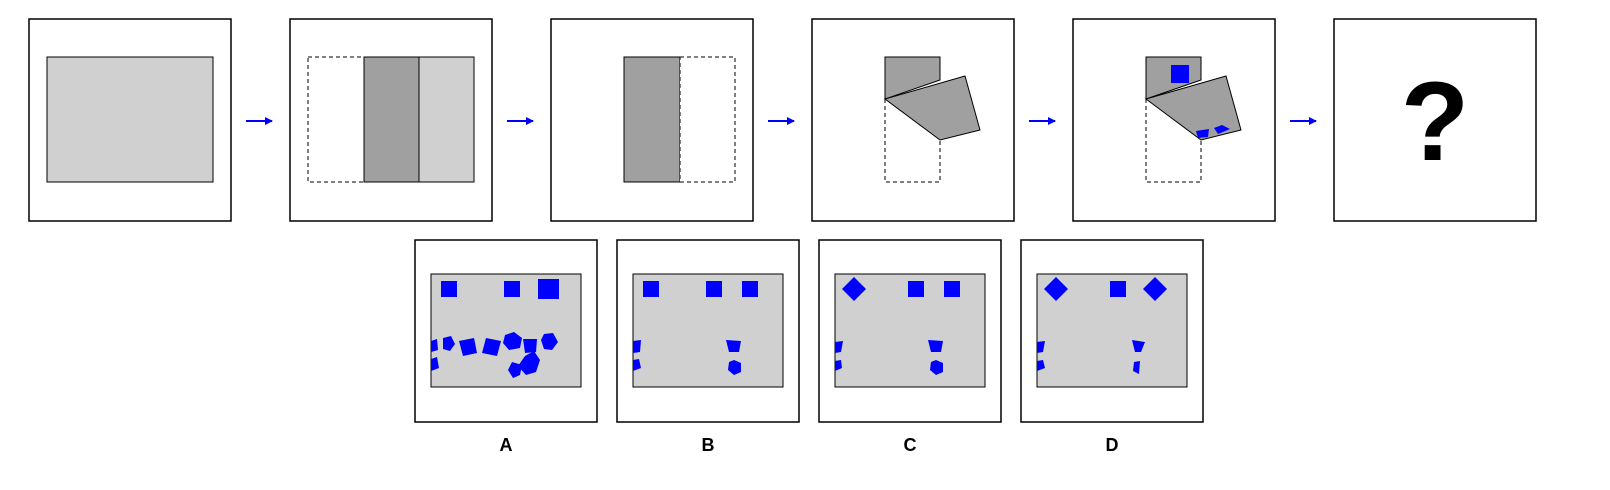 This screenshot has height=490, width=1610. Describe the element at coordinates (912, 78) in the screenshot. I see `folded-layer-top` at that location.